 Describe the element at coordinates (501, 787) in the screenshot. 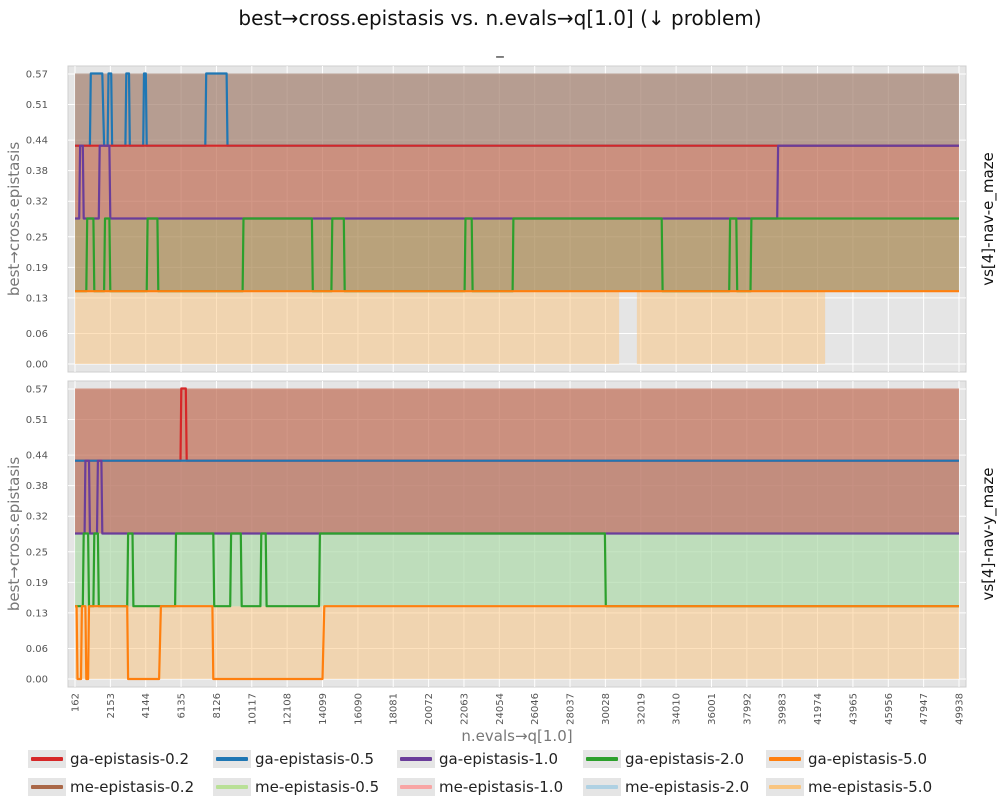

I see `legend-label: me-epistasis-1.0` at that location.